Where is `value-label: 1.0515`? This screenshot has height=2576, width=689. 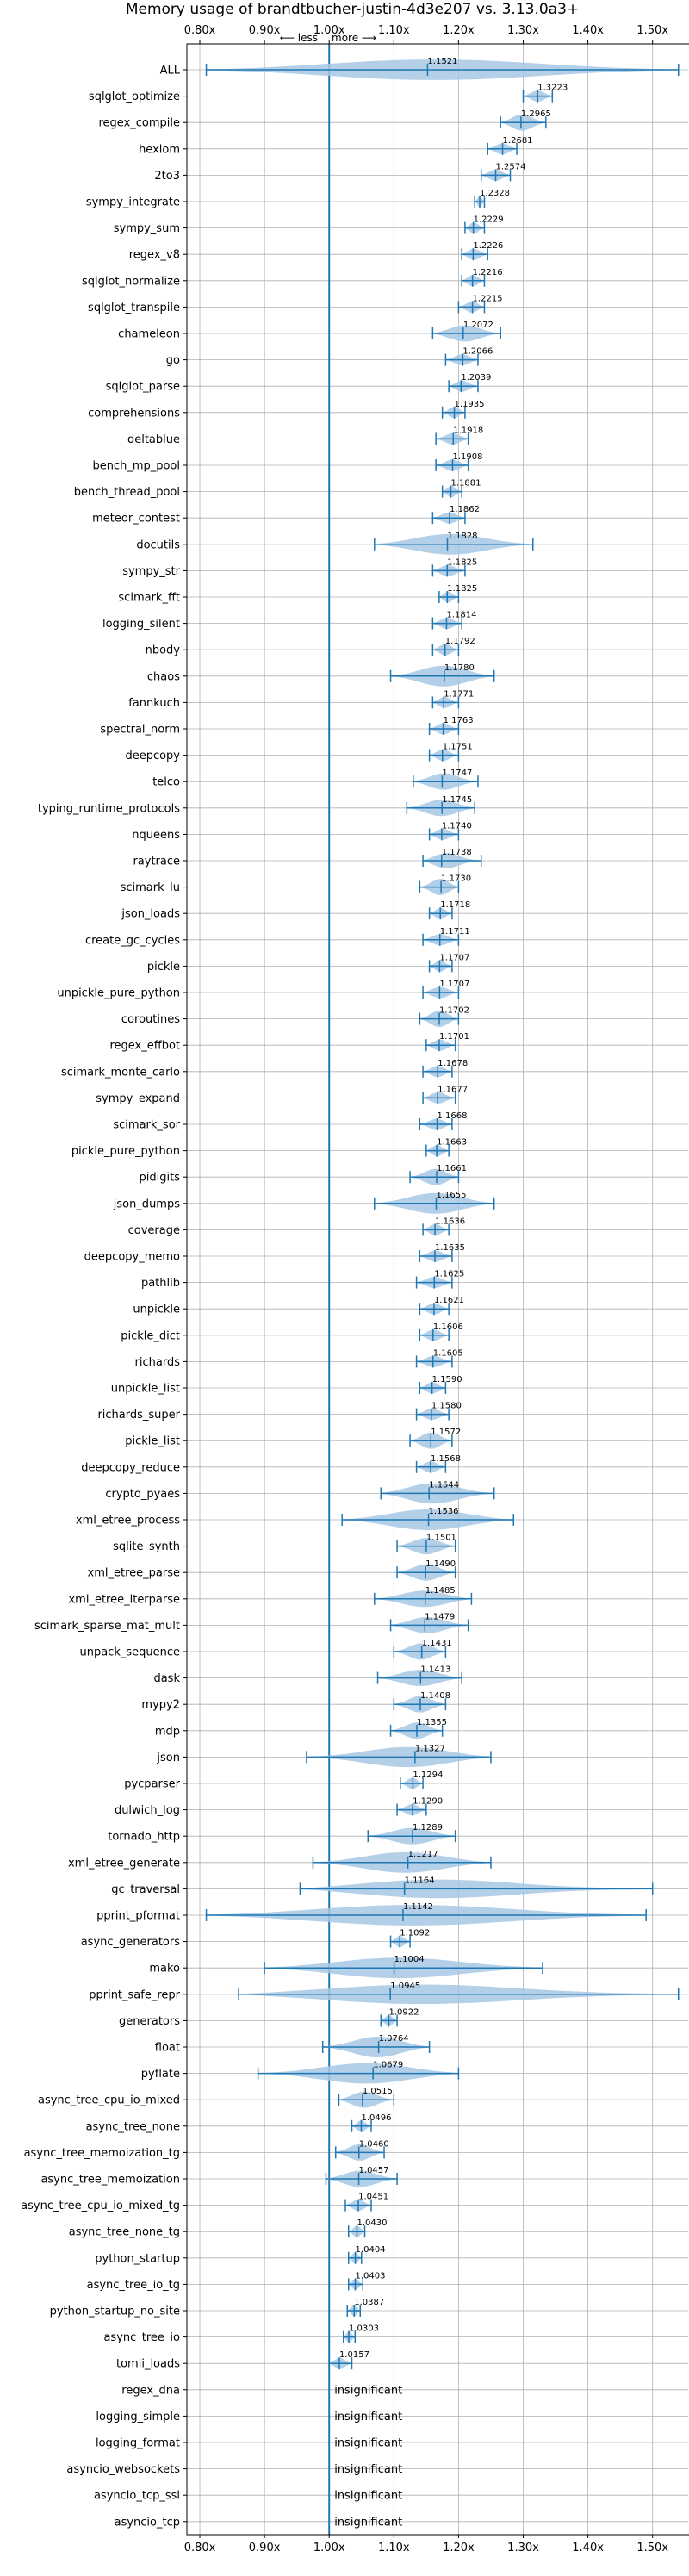
value-label: 1.0515 is located at coordinates (378, 2092).